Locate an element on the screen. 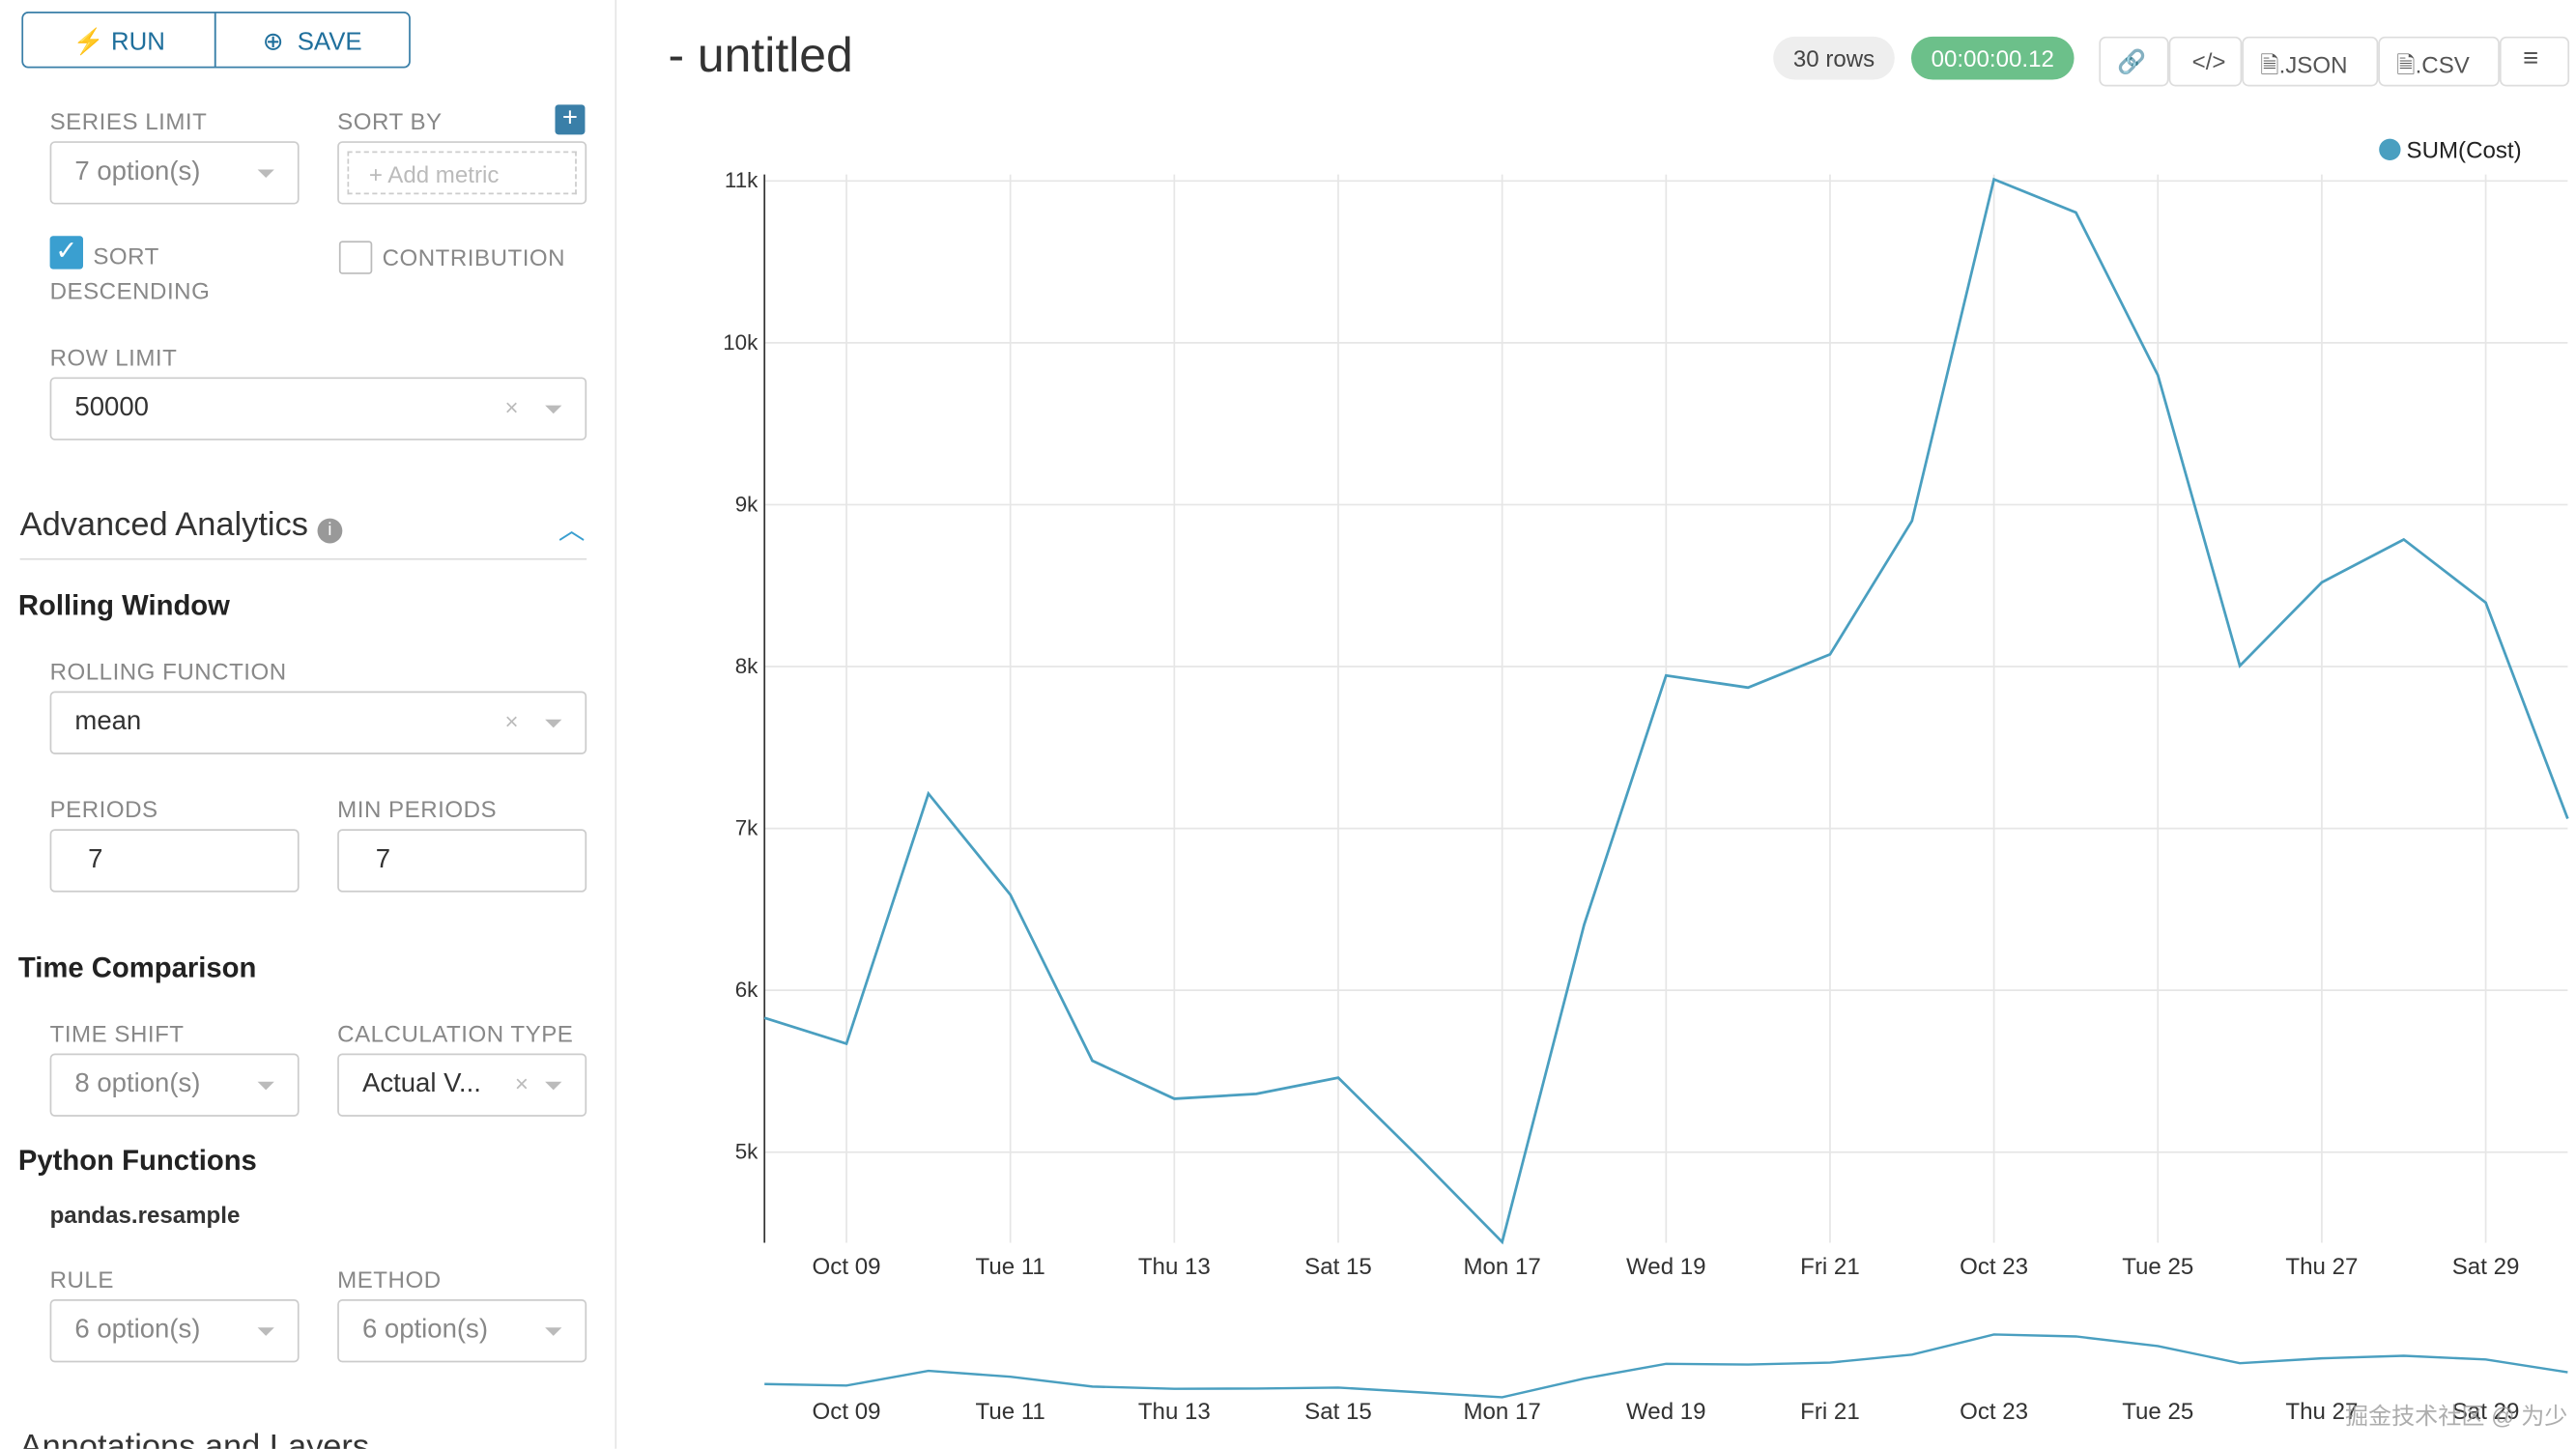  chart-title: - untitled is located at coordinates (761, 56).